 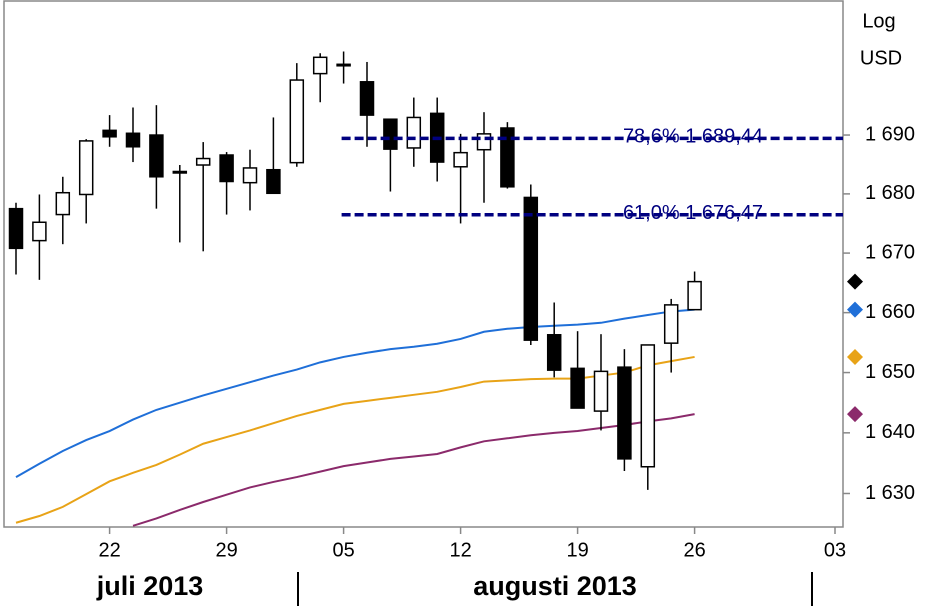 I want to click on y-axis-title: USD, so click(x=881, y=58).